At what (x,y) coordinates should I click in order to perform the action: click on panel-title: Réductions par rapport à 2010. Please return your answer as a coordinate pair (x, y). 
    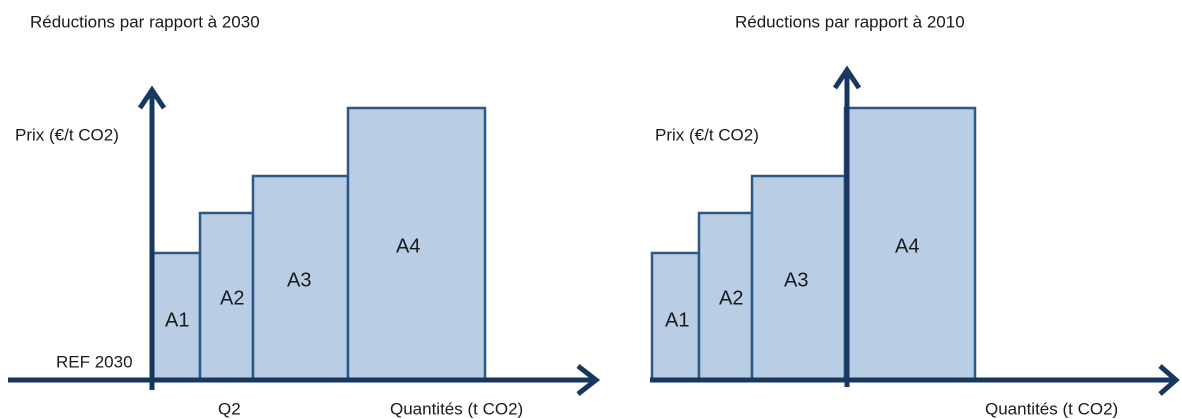
    Looking at the image, I should click on (850, 21).